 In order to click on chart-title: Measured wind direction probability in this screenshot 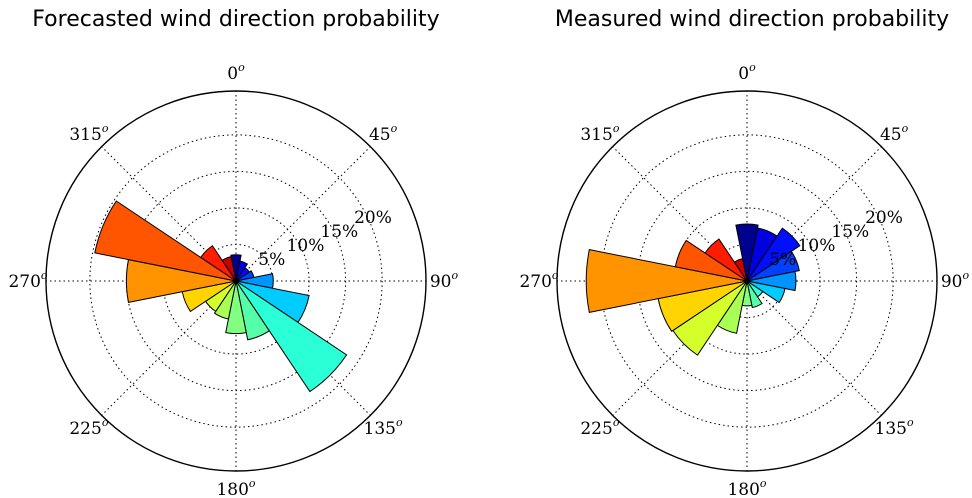, I will do `click(752, 19)`.